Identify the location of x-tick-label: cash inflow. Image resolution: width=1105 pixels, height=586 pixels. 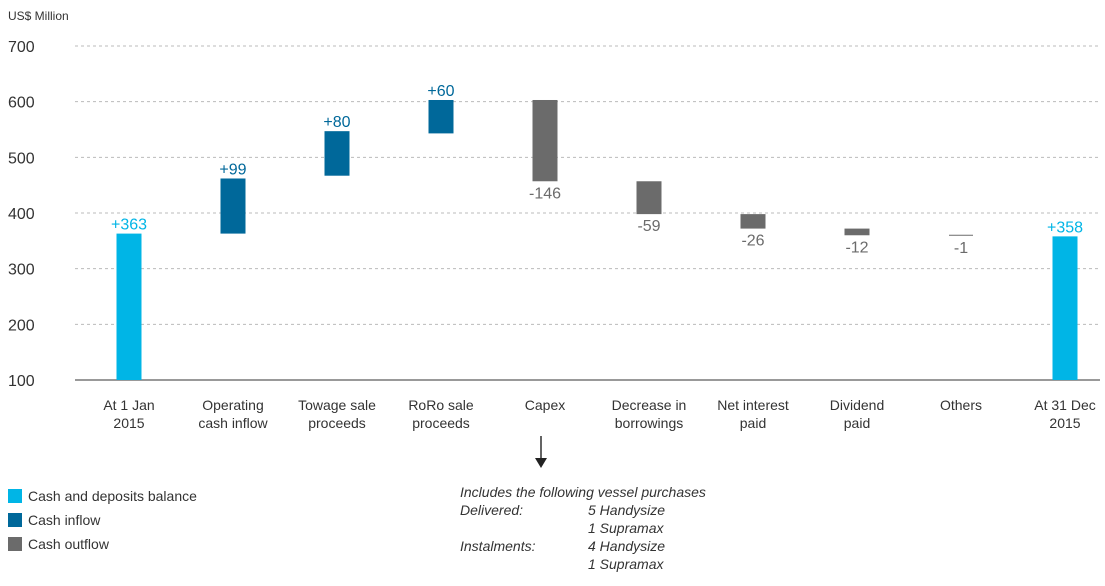
(233, 423).